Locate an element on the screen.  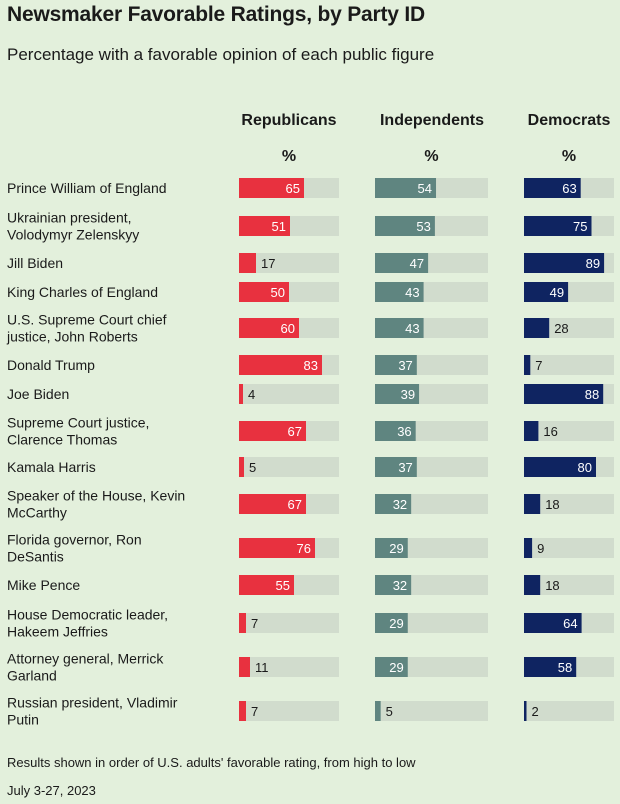
column-header-republicans: Republicans is located at coordinates (289, 120).